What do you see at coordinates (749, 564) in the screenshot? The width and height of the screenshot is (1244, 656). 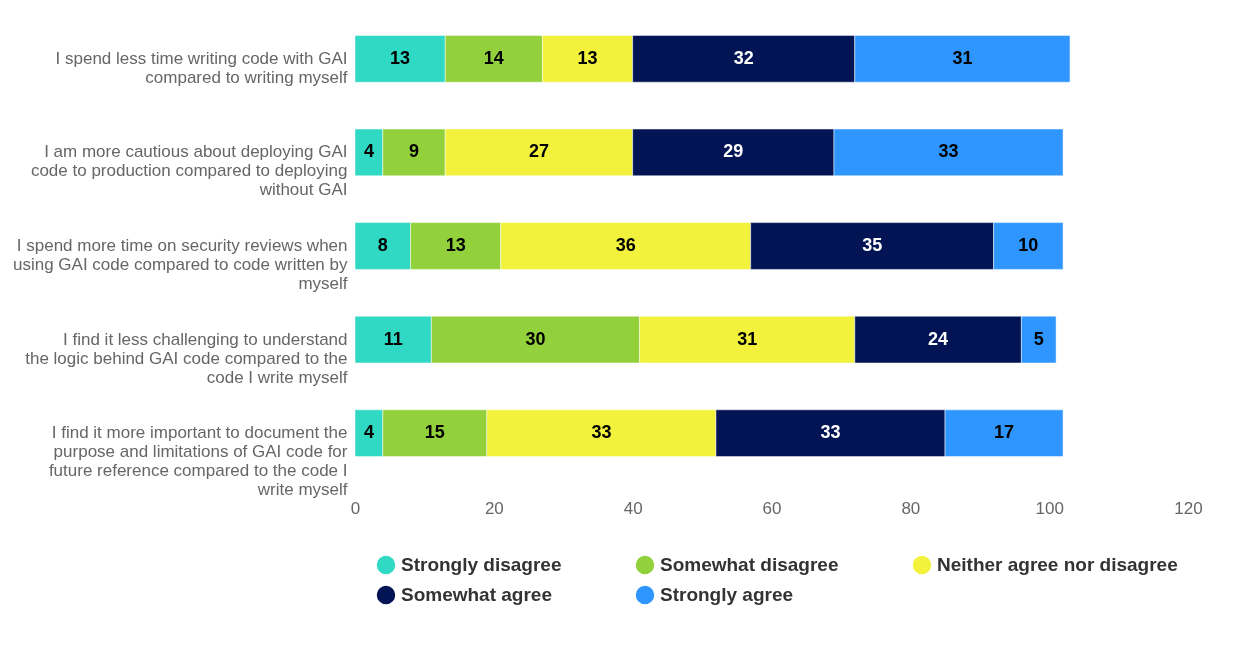 I see `legend-label: Somewhat disagree` at bounding box center [749, 564].